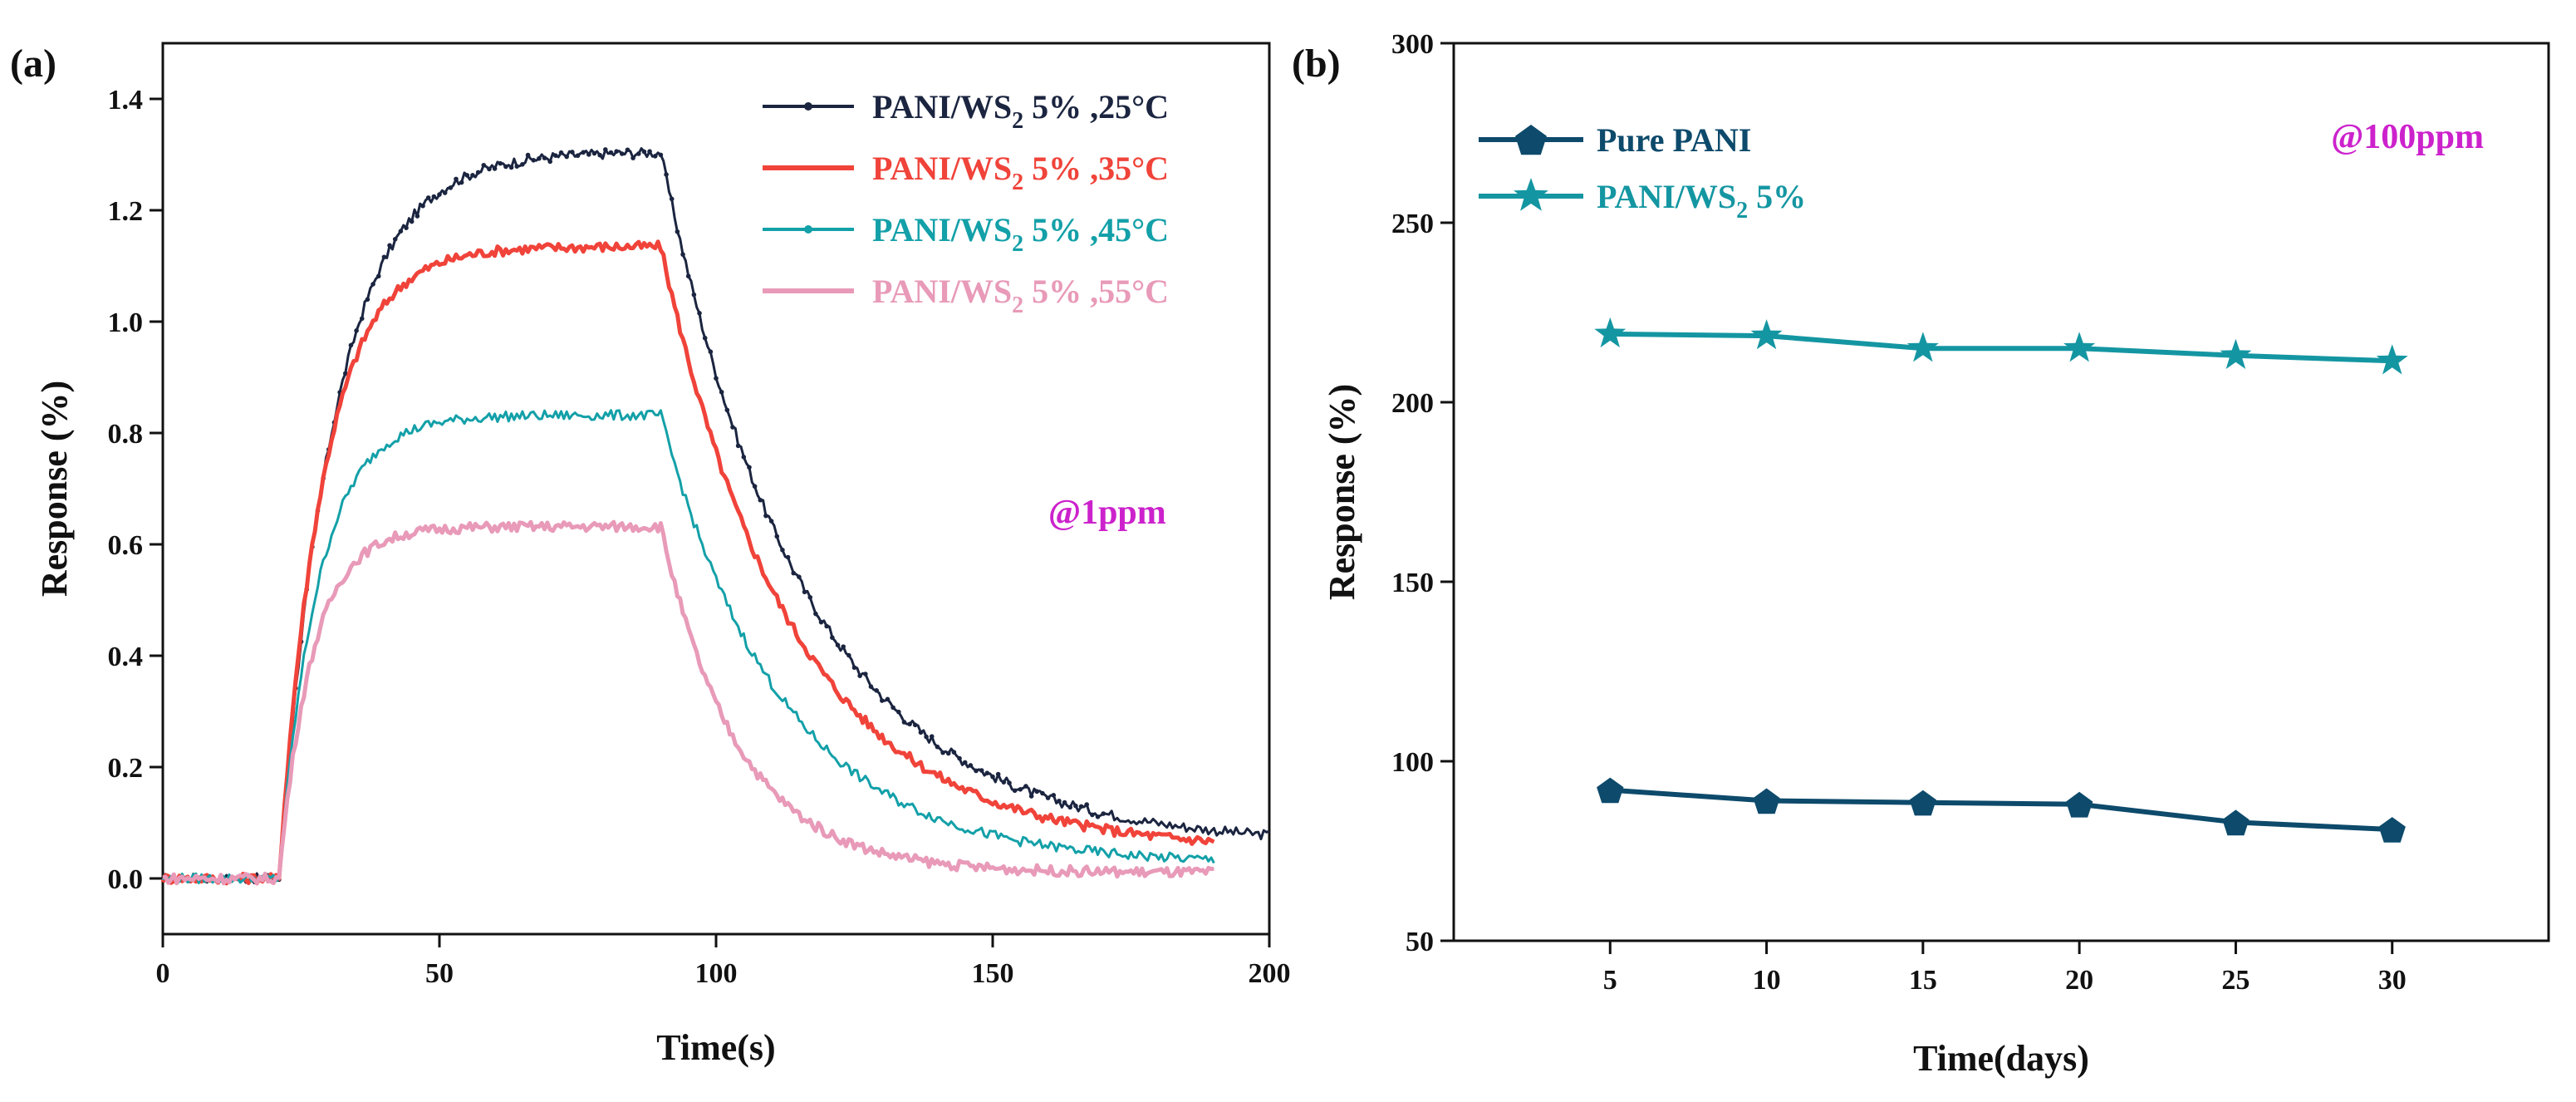 The width and height of the screenshot is (2576, 1102). What do you see at coordinates (2235, 980) in the screenshot?
I see `panel-b-x-tick-label: 25` at bounding box center [2235, 980].